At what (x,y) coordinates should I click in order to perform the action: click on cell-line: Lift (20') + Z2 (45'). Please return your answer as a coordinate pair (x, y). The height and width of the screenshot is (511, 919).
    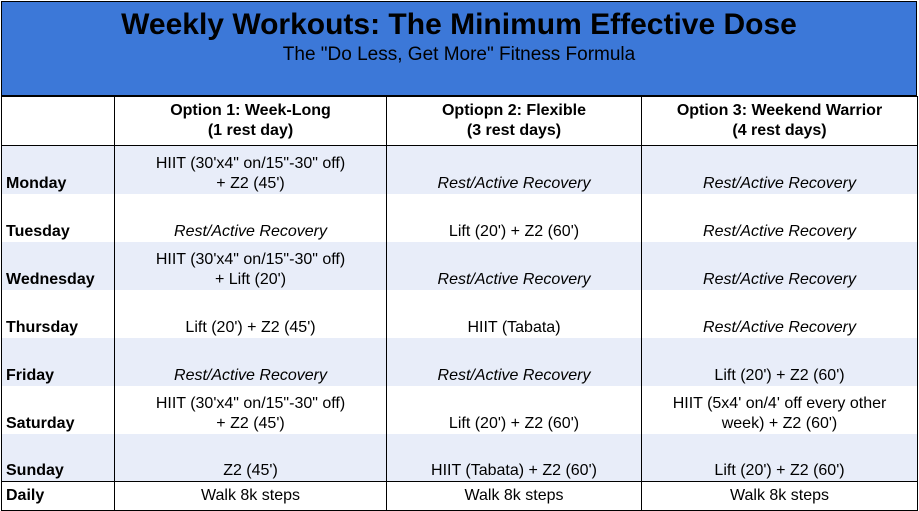
    Looking at the image, I should click on (250, 327).